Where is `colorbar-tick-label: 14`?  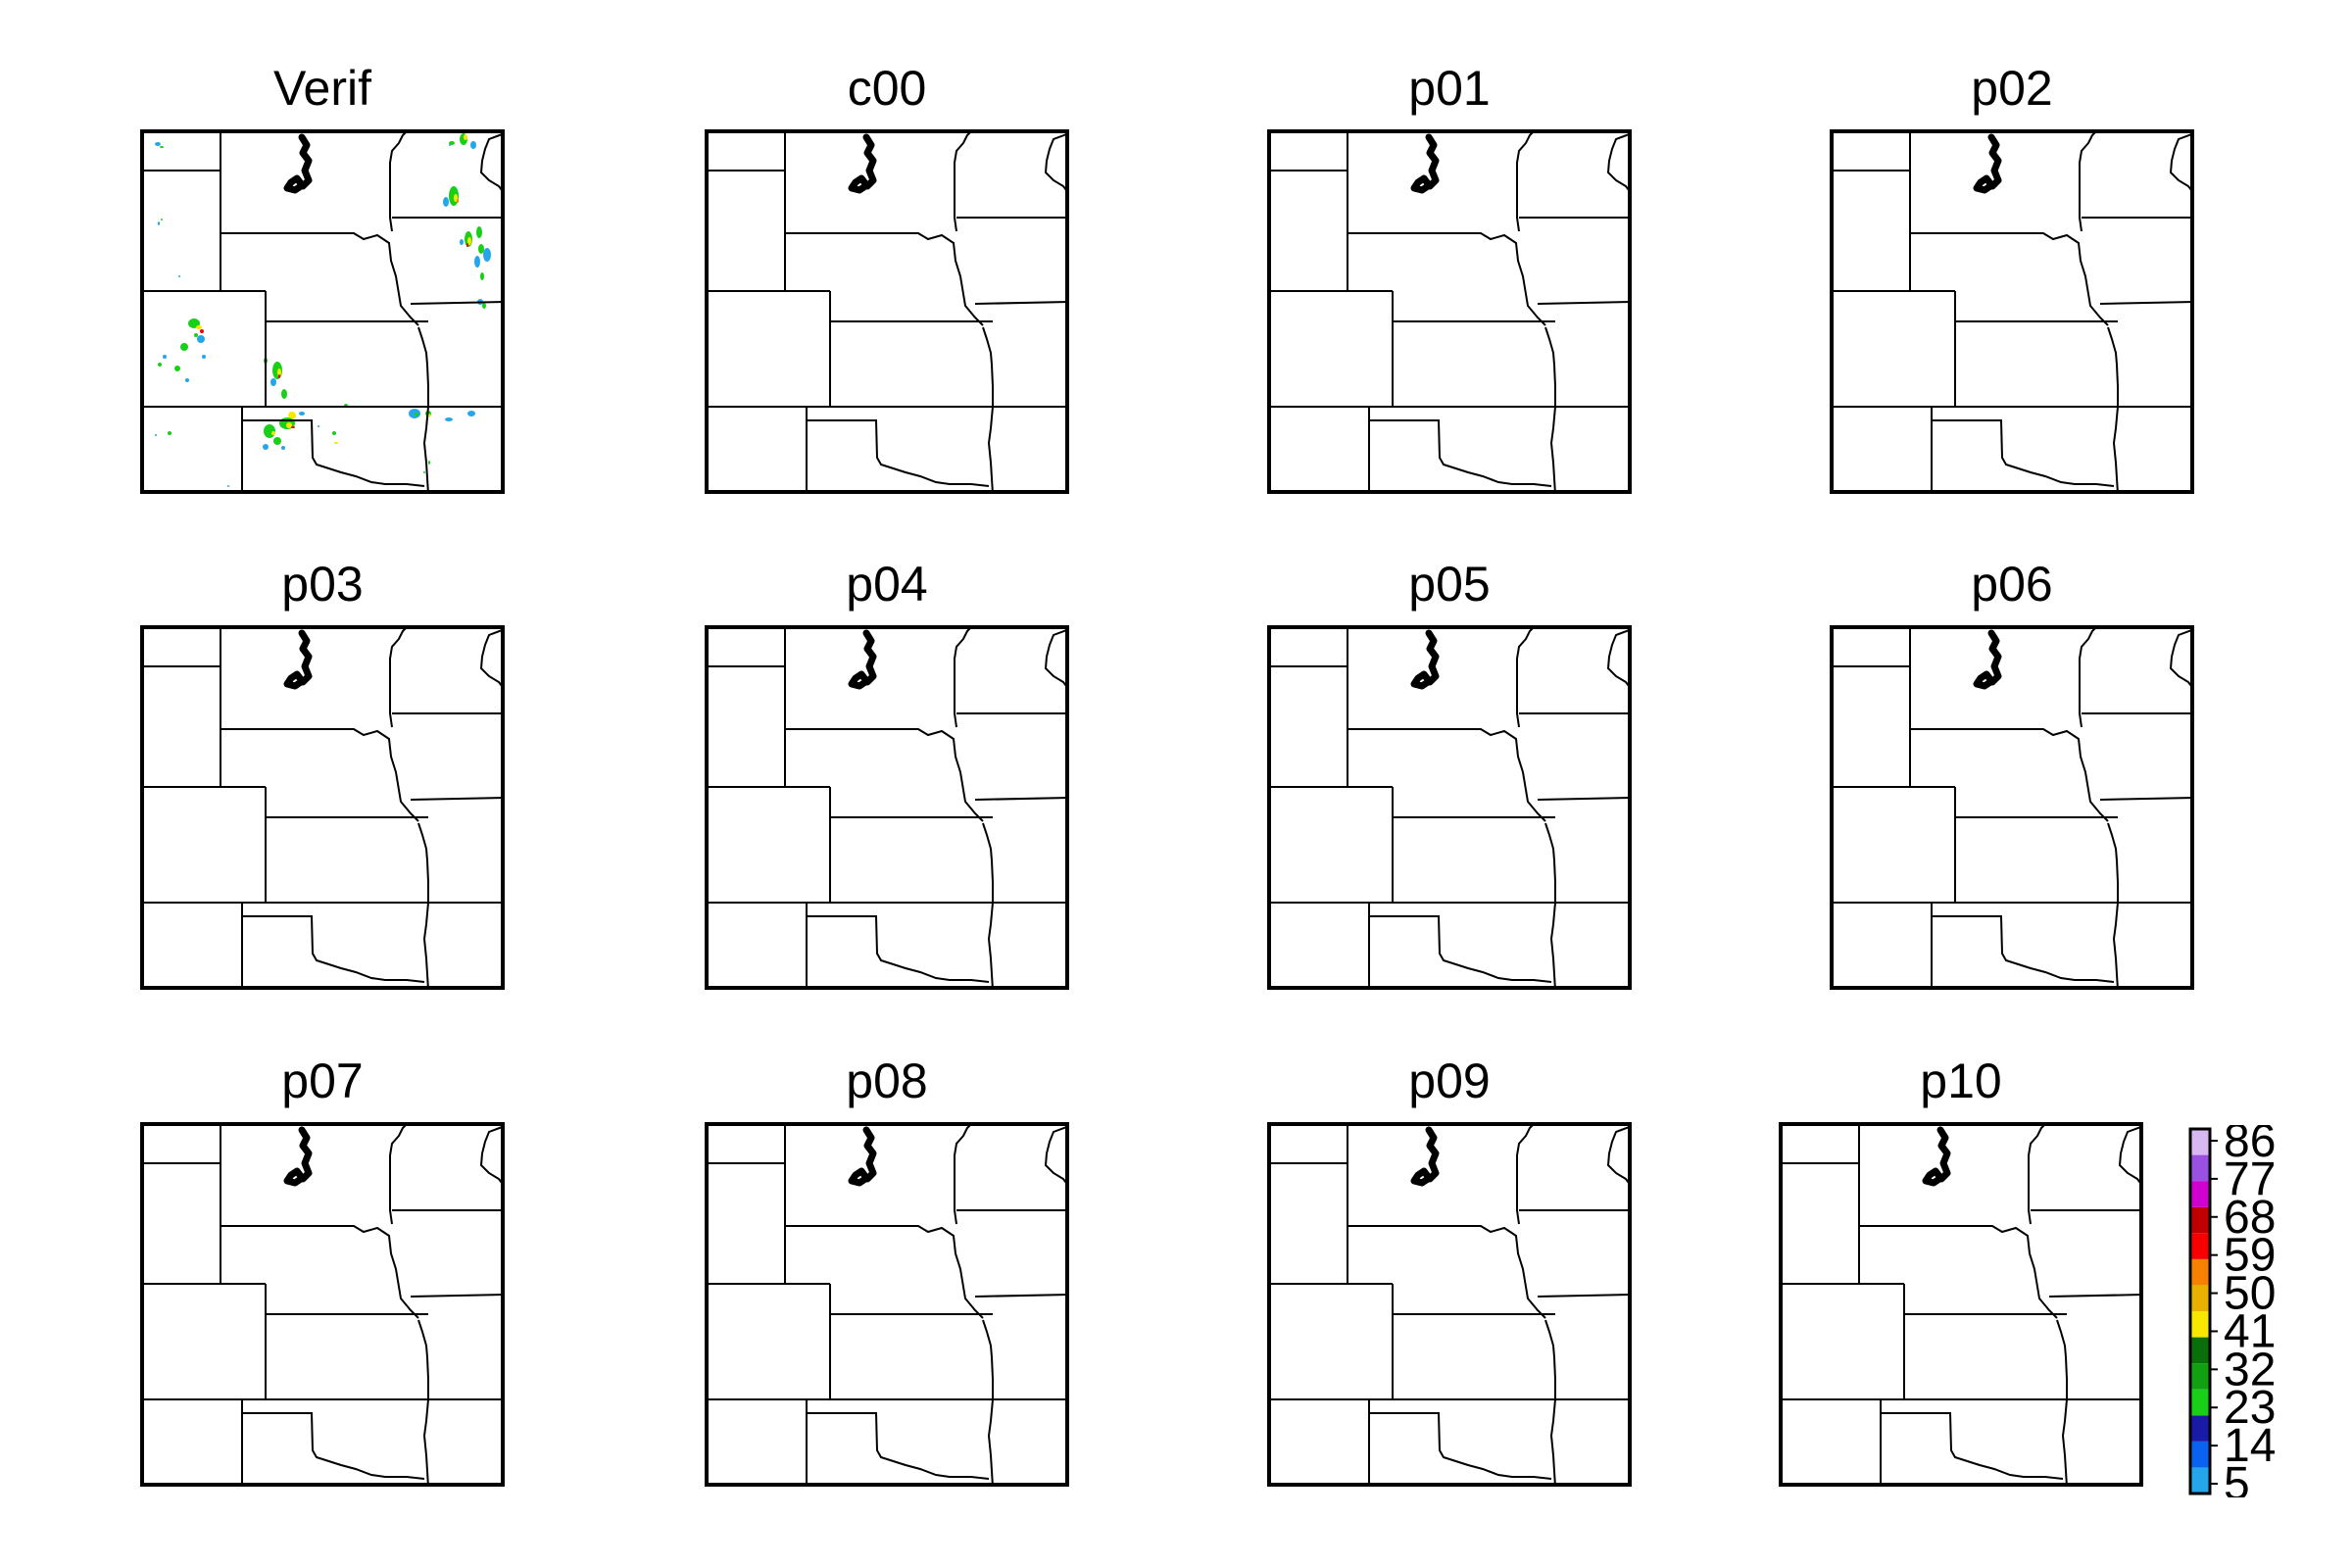 colorbar-tick-label: 14 is located at coordinates (2250, 1446).